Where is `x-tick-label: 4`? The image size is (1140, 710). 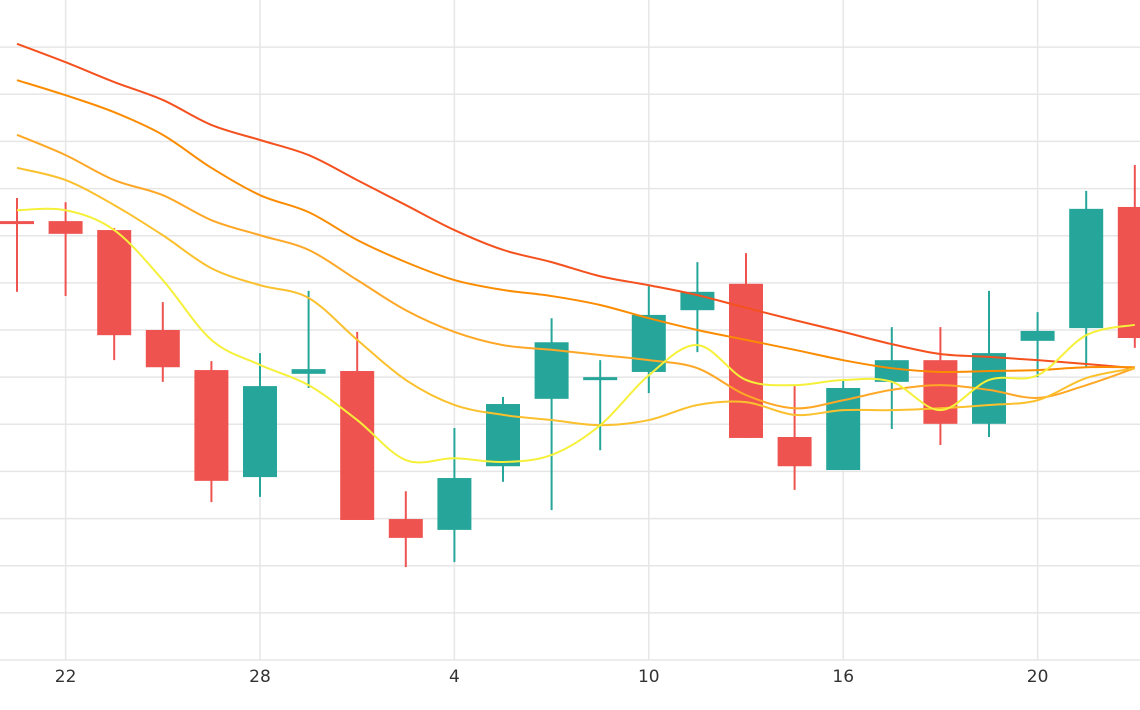
x-tick-label: 4 is located at coordinates (454, 677).